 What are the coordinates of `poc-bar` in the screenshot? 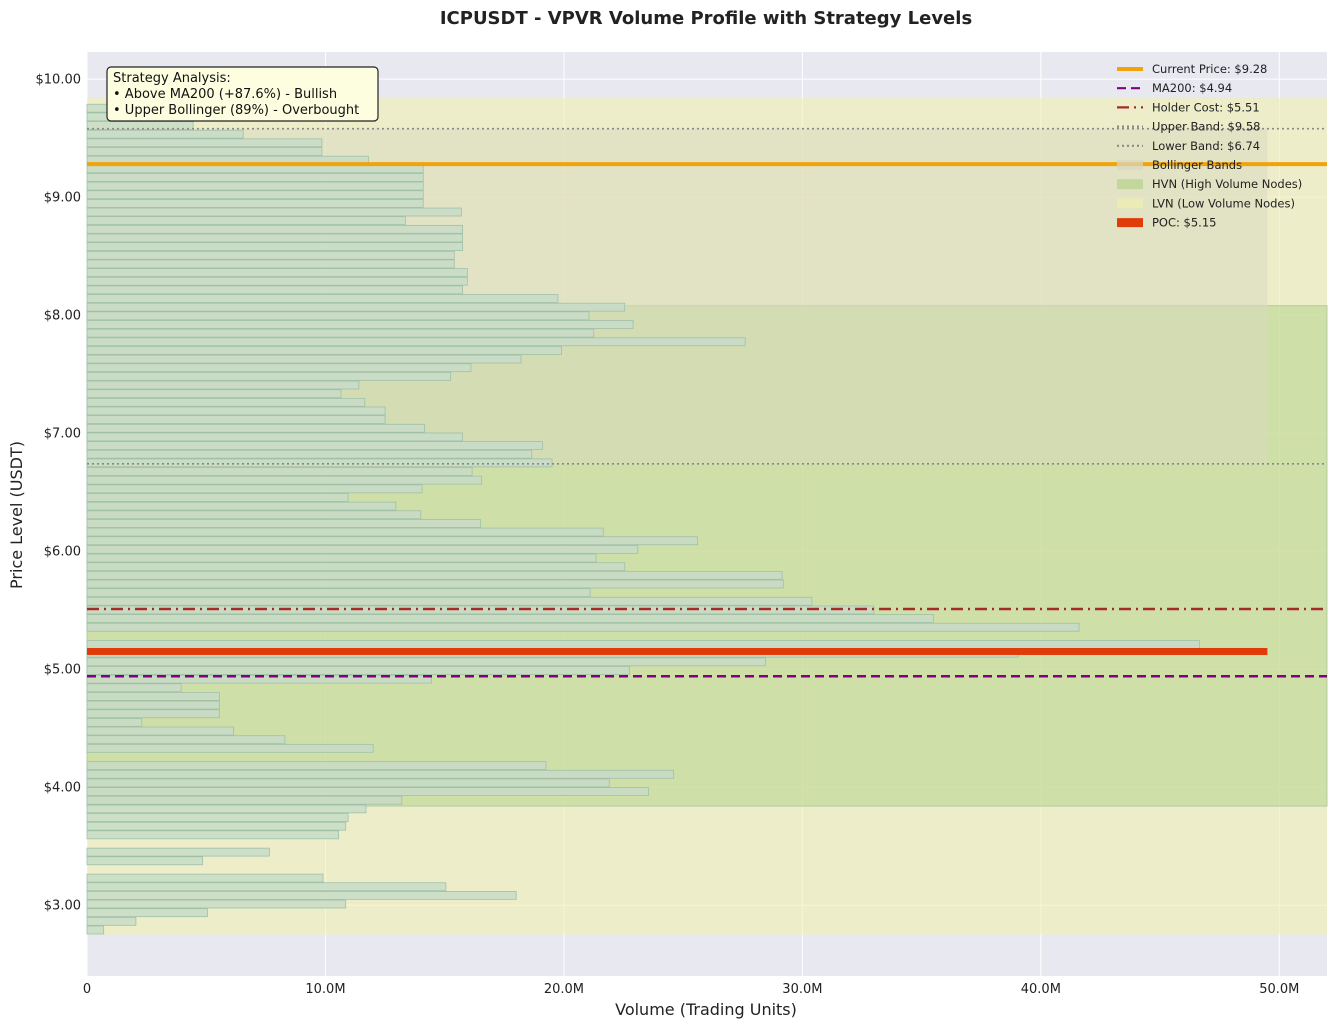 It's located at (677, 651).